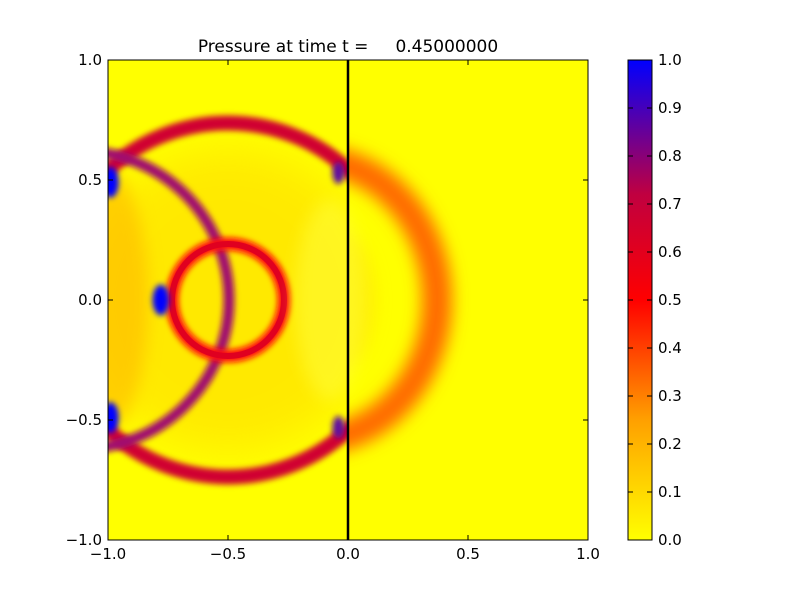 Image resolution: width=800 pixels, height=600 pixels. I want to click on colorbar-tick-label: 0.4, so click(670, 348).